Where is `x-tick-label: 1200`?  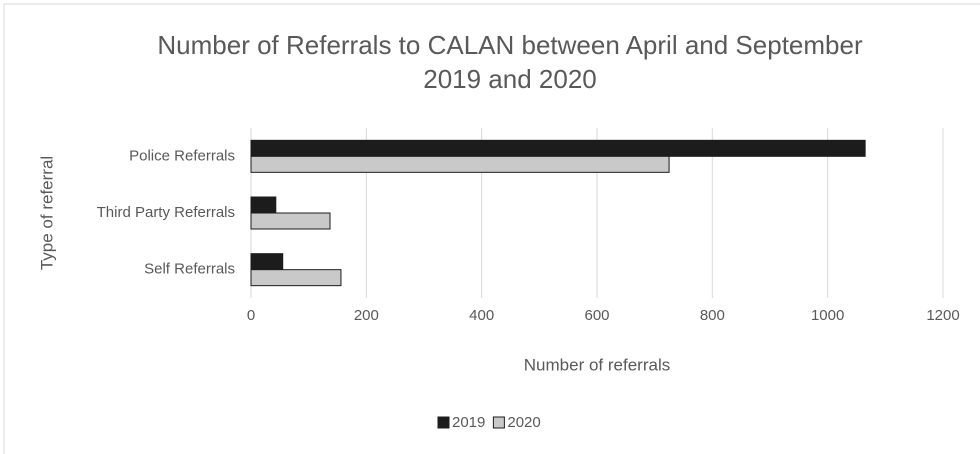
x-tick-label: 1200 is located at coordinates (942, 315).